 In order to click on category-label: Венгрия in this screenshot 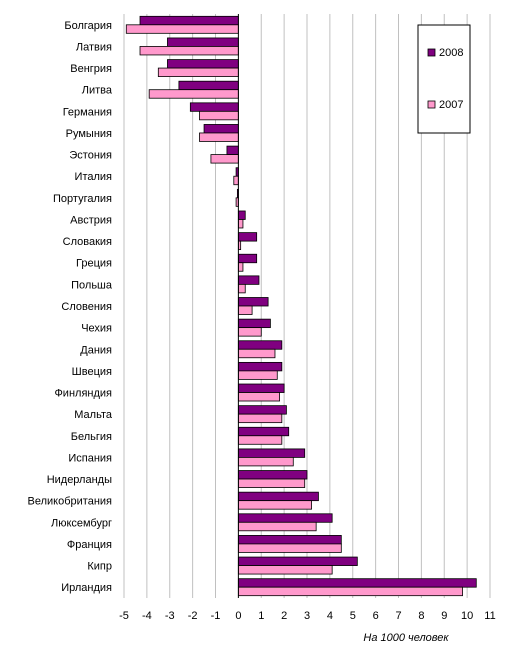, I will do `click(91, 69)`.